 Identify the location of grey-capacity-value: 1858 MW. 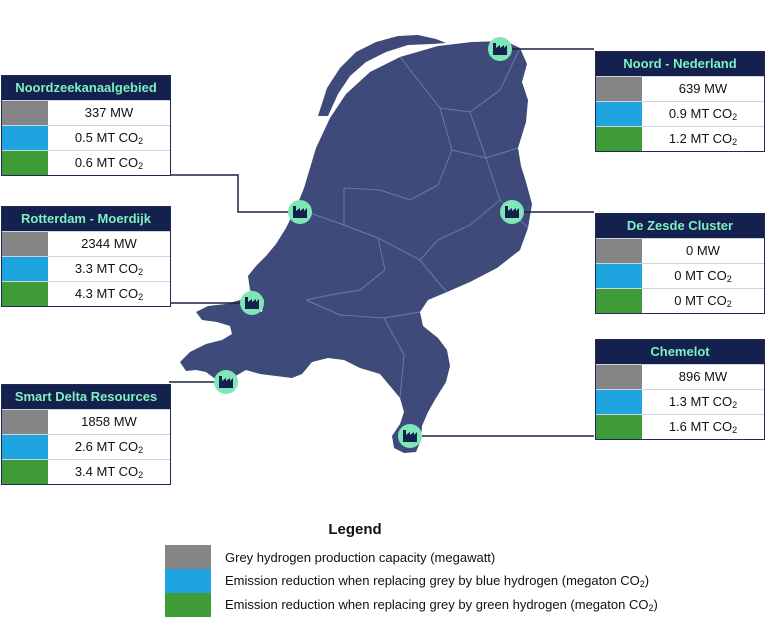
(109, 421).